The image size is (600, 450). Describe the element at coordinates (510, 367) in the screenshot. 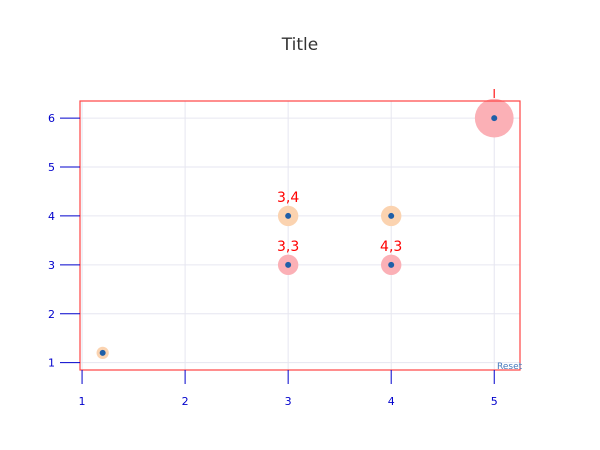

I see `reset-button: Reset` at that location.